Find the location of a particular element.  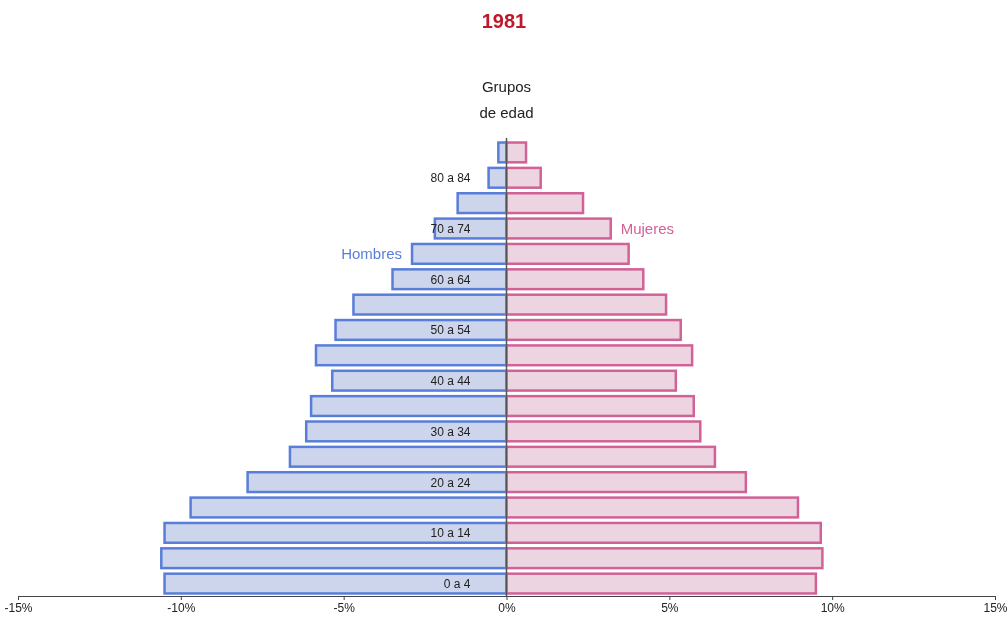

y-tick-label: 0 a 4 is located at coordinates (457, 584).